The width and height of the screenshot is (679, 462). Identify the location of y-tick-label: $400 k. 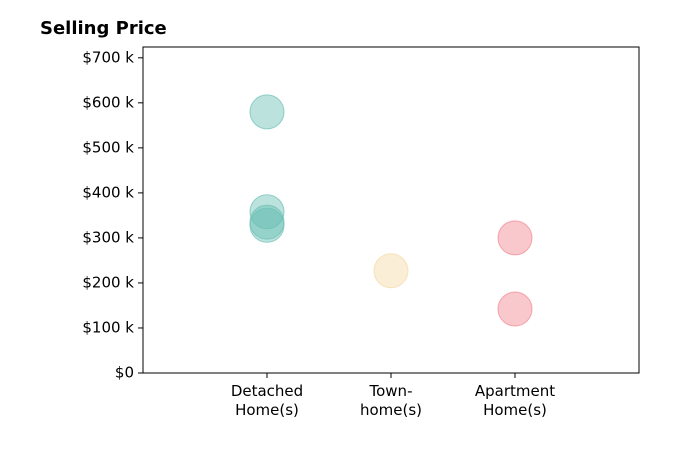
(108, 192).